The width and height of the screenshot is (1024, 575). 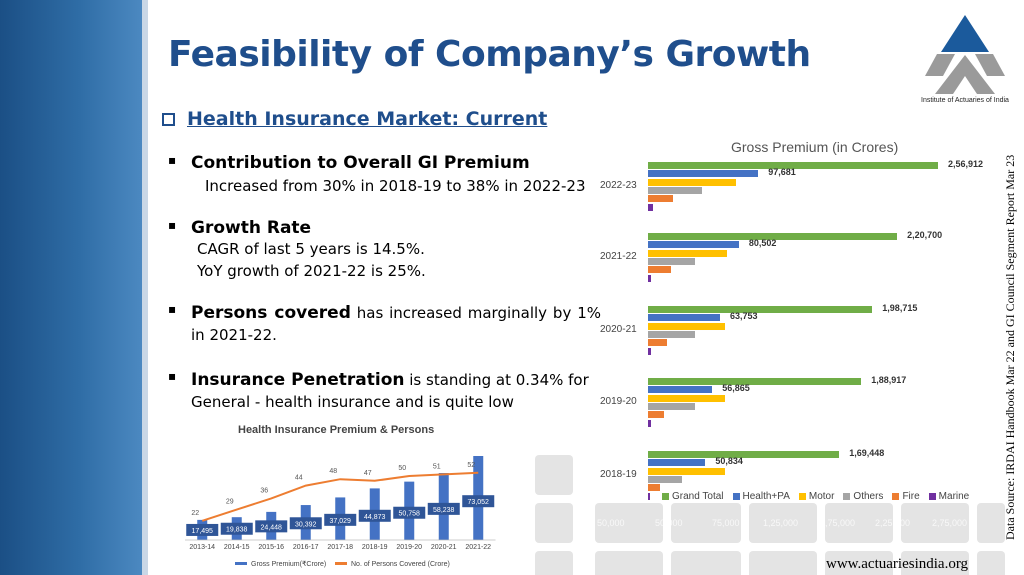 I want to click on x-axis-label: 2018-19, so click(x=375, y=547).